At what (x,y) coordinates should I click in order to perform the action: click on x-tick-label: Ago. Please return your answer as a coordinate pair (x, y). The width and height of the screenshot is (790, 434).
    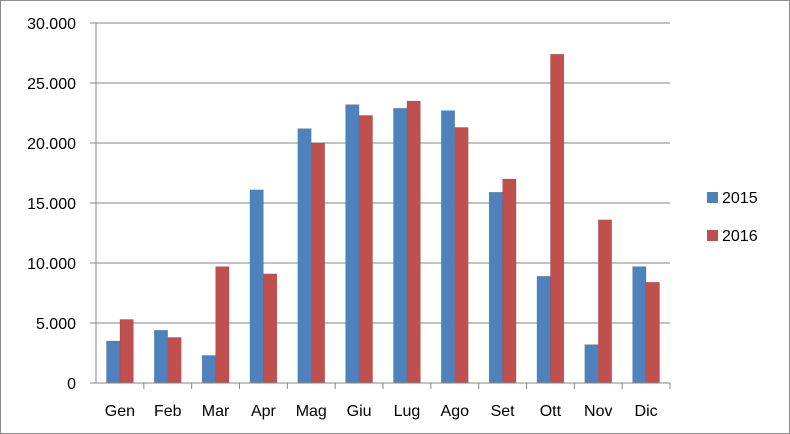
    Looking at the image, I should click on (455, 411).